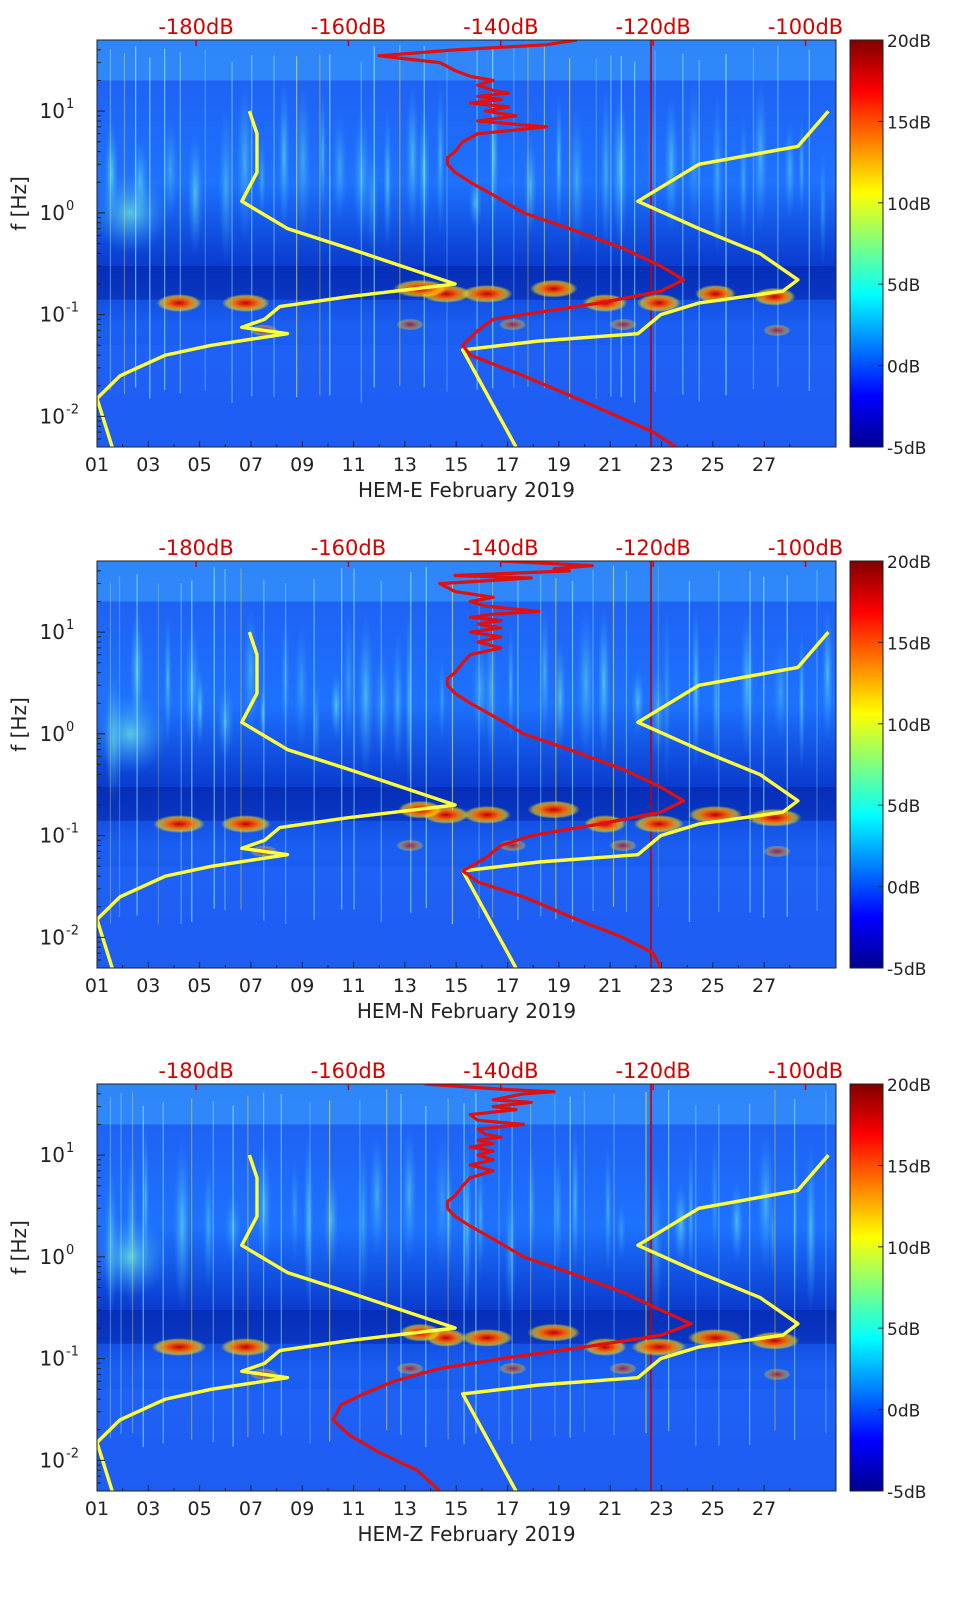  I want to click on top-tick-label: -140dB, so click(500, 27).